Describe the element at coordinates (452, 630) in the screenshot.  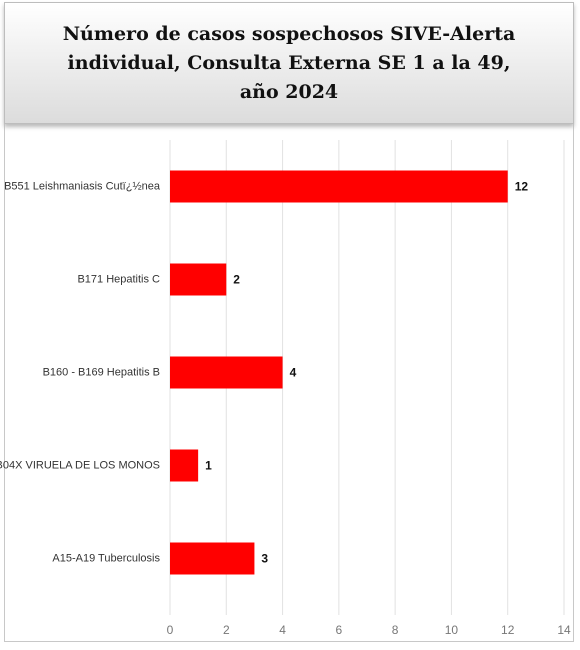
I see `x-tick-label: 10` at that location.